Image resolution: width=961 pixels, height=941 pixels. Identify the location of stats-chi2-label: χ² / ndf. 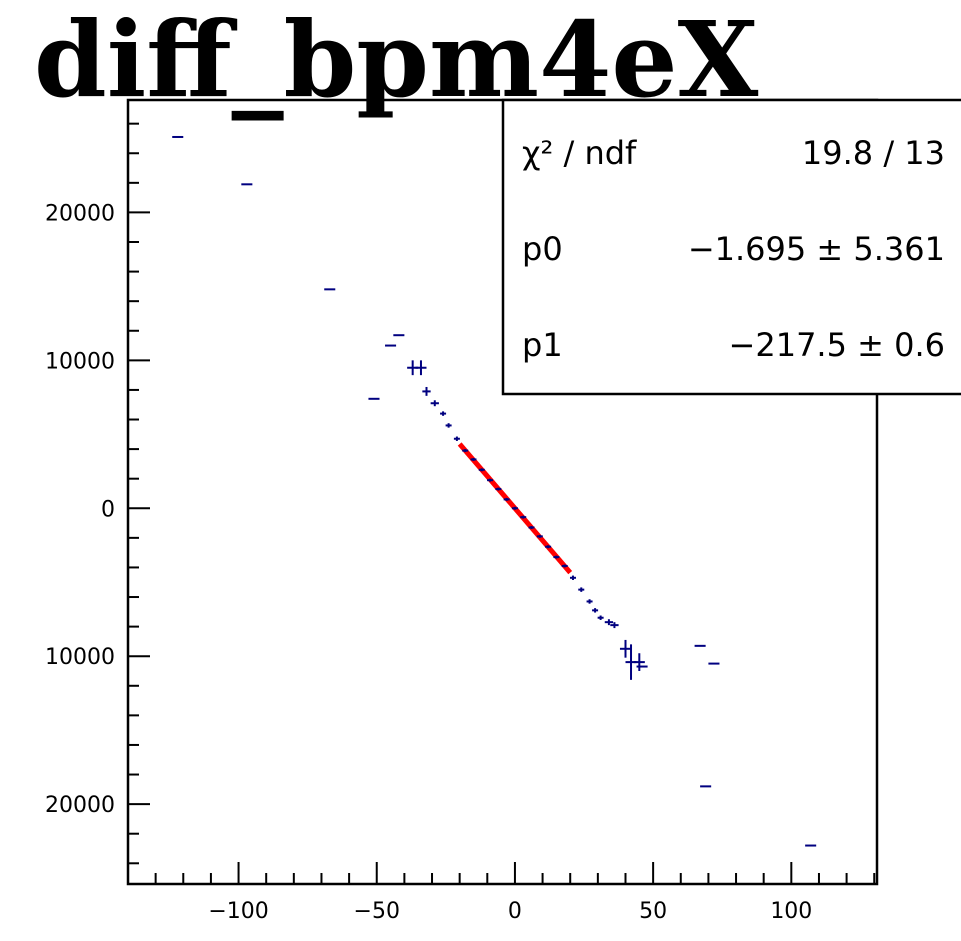
(579, 153).